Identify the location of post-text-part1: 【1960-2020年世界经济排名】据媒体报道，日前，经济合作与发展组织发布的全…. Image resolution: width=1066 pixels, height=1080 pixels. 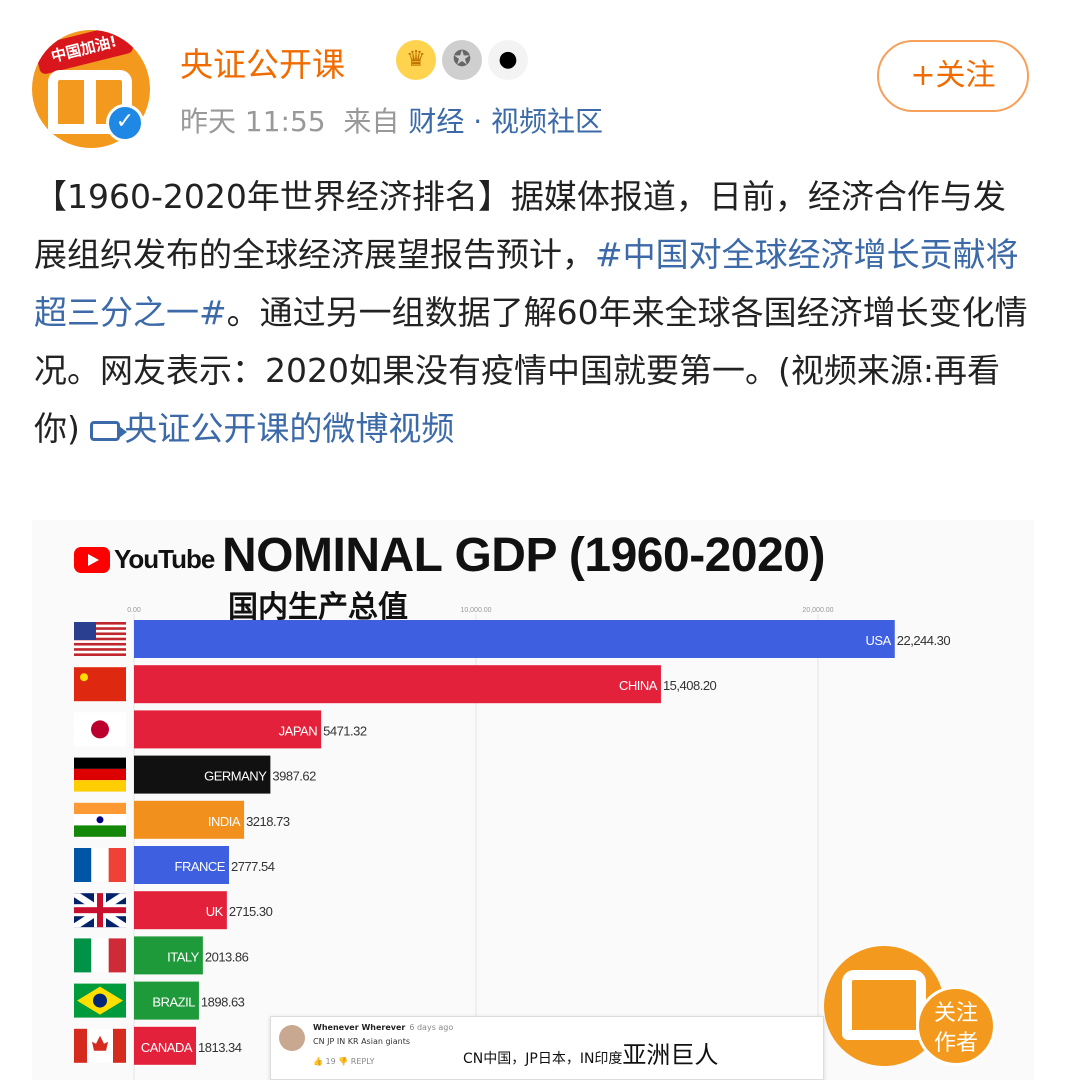
(520, 225).